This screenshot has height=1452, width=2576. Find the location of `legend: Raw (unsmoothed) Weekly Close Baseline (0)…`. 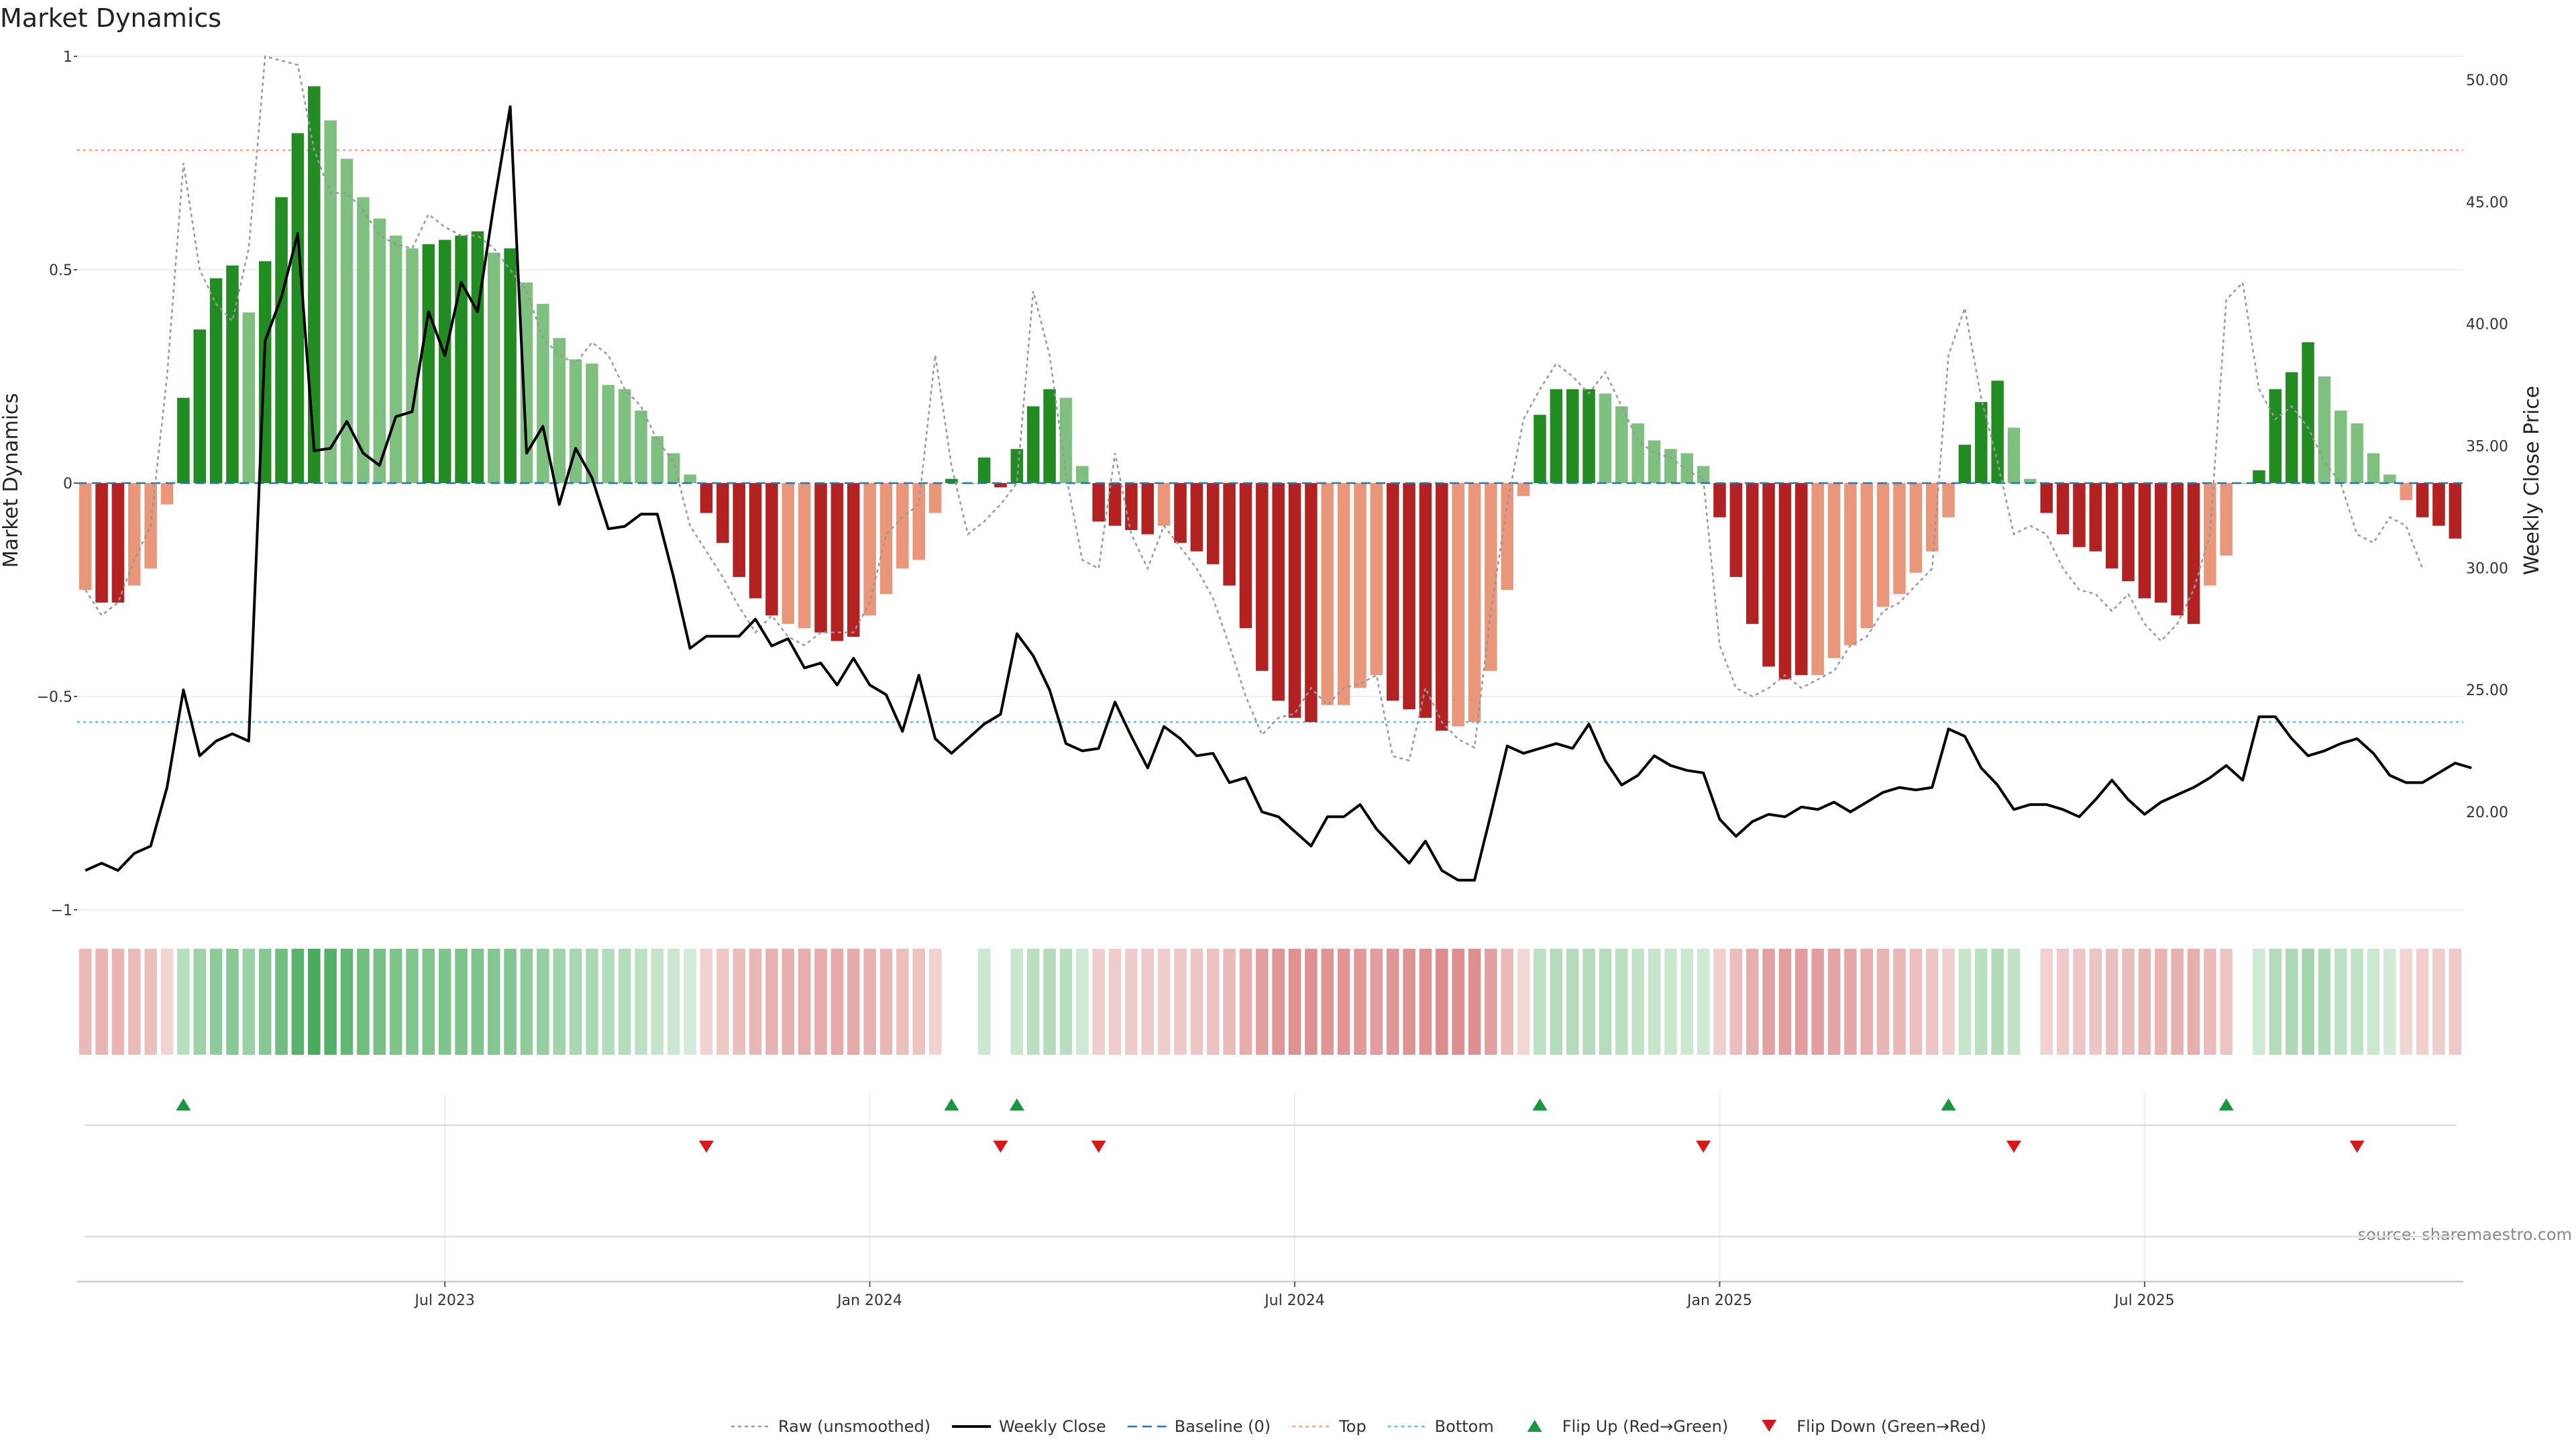

legend: Raw (unsmoothed) Weekly Close Baseline (0)… is located at coordinates (1358, 1426).